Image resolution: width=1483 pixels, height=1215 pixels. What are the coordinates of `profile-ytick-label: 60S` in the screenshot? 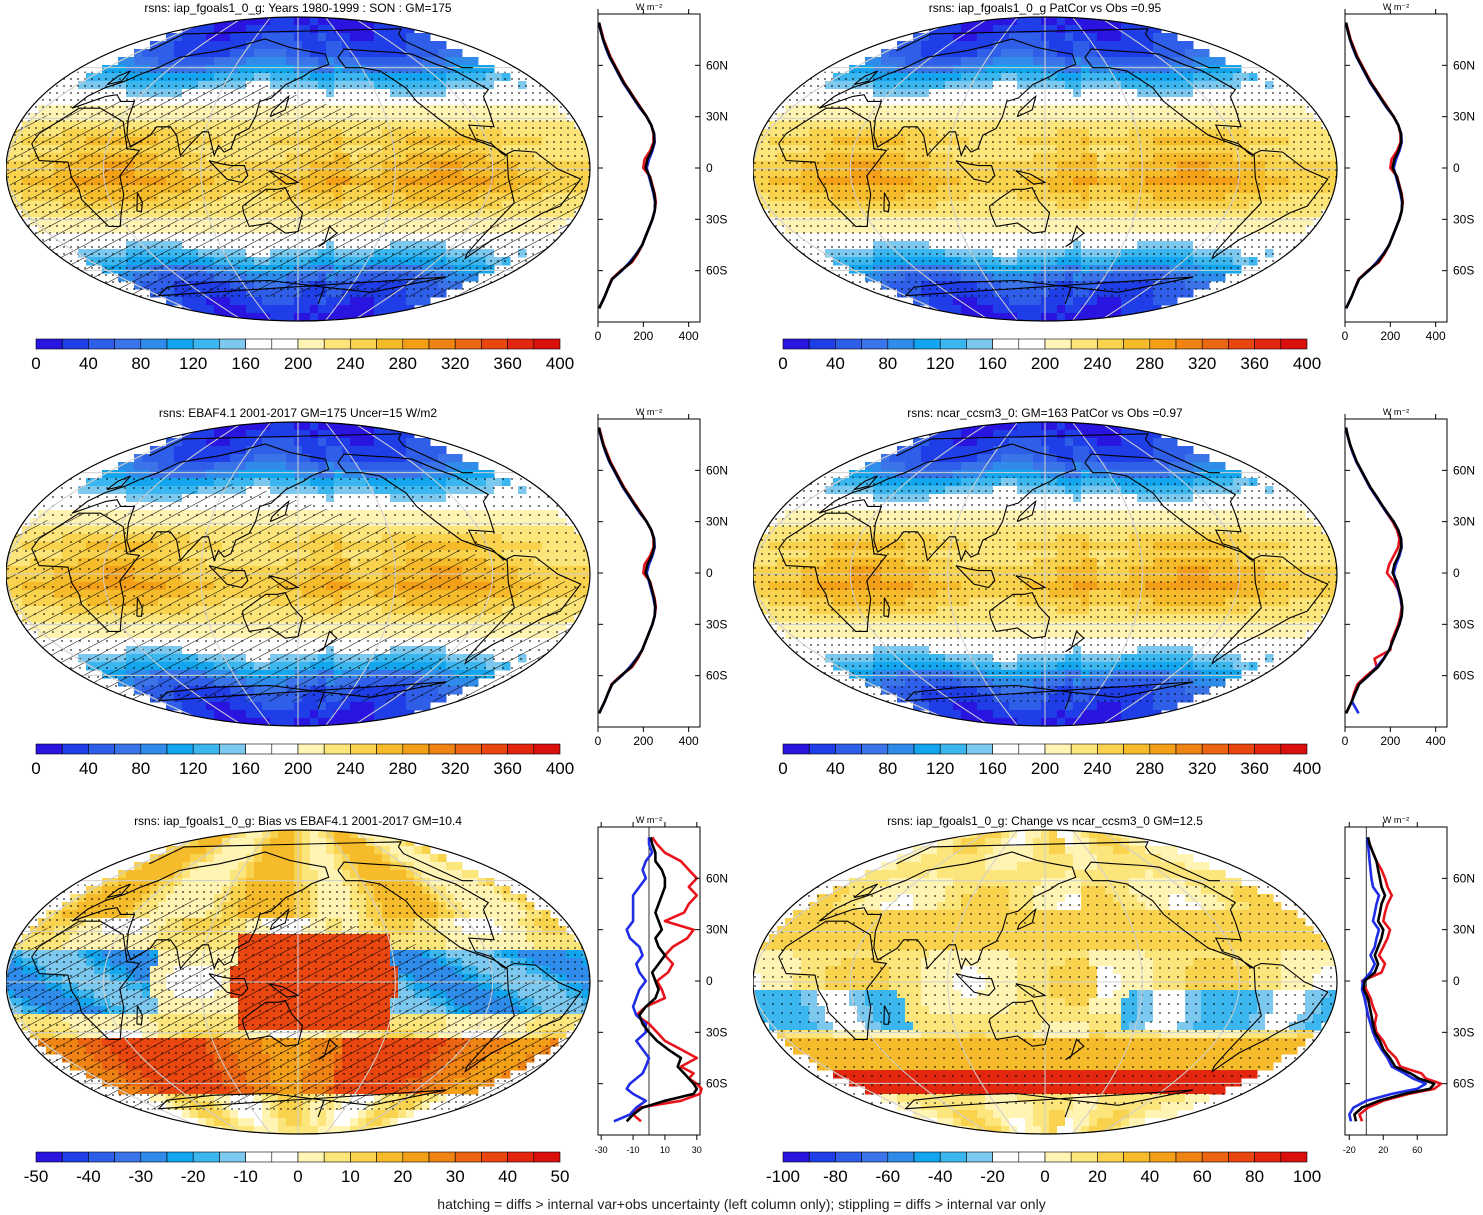 It's located at (1463, 271).